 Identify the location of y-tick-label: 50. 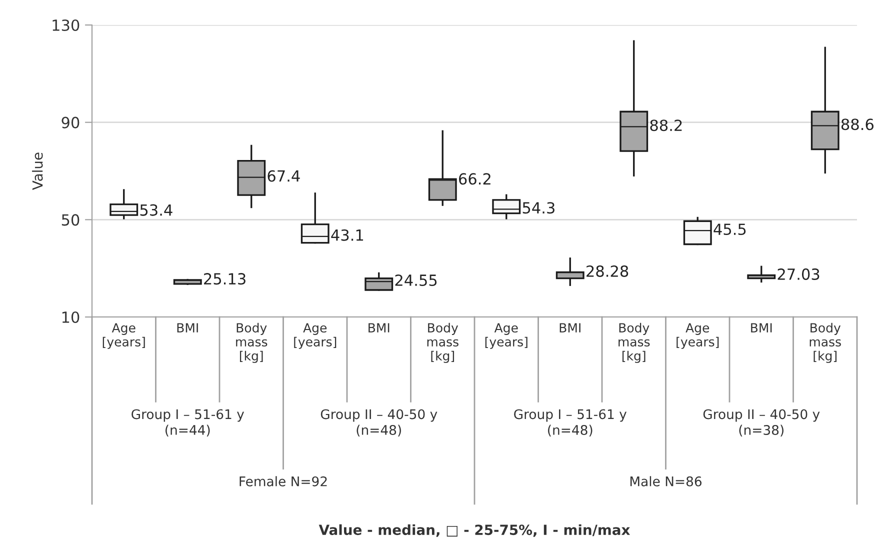
(71, 220).